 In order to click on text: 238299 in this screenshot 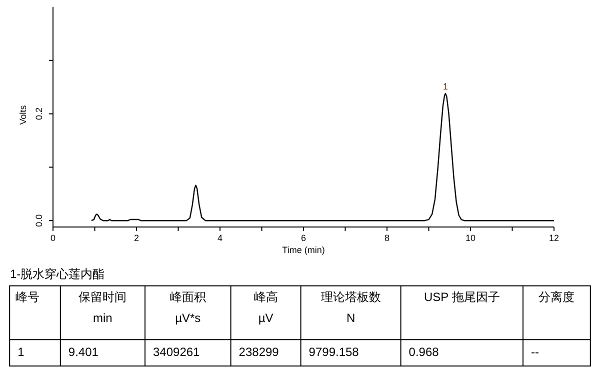, I will do `click(259, 352)`.